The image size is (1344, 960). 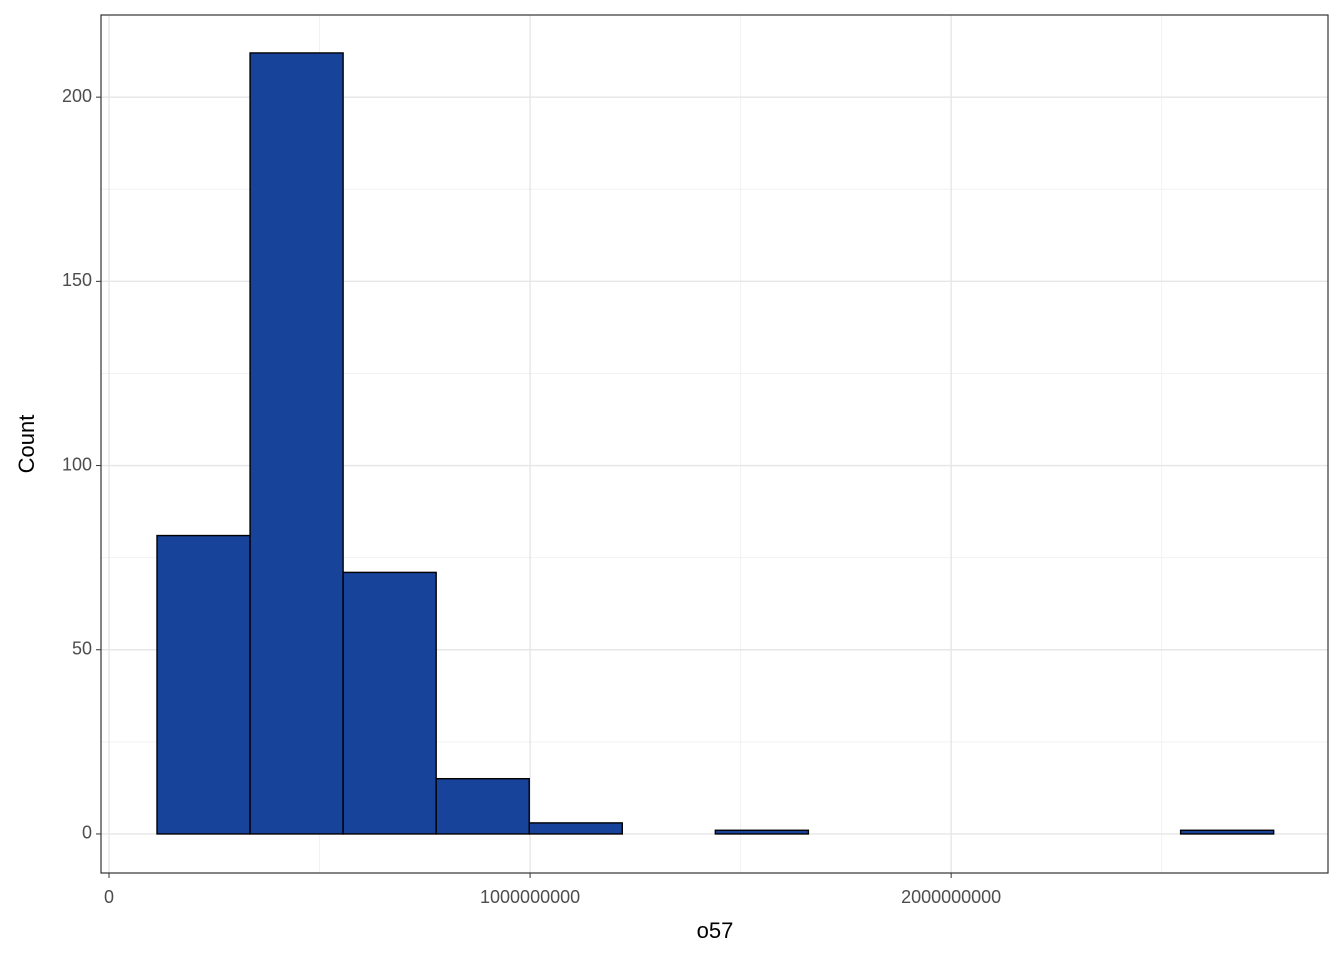 I want to click on y-tick-label: 200, so click(x=77, y=96).